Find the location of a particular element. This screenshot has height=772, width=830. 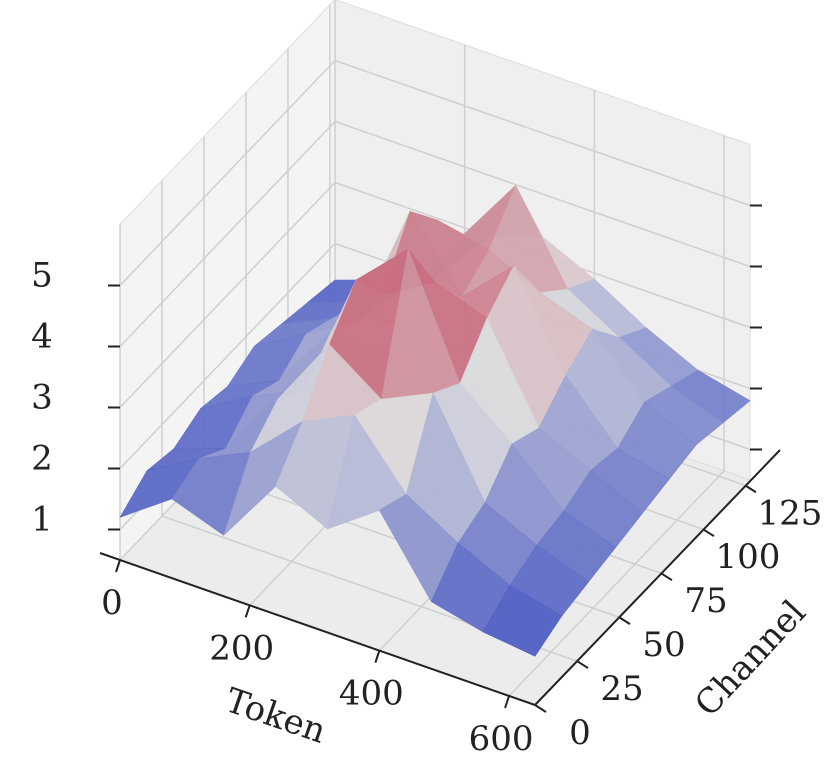

z-tick-label: 2 is located at coordinates (42, 459).